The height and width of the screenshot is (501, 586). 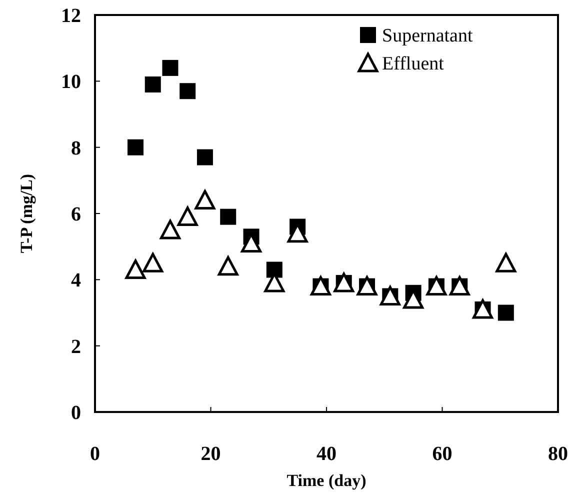 I want to click on y-tick-label: 4, so click(x=76, y=281).